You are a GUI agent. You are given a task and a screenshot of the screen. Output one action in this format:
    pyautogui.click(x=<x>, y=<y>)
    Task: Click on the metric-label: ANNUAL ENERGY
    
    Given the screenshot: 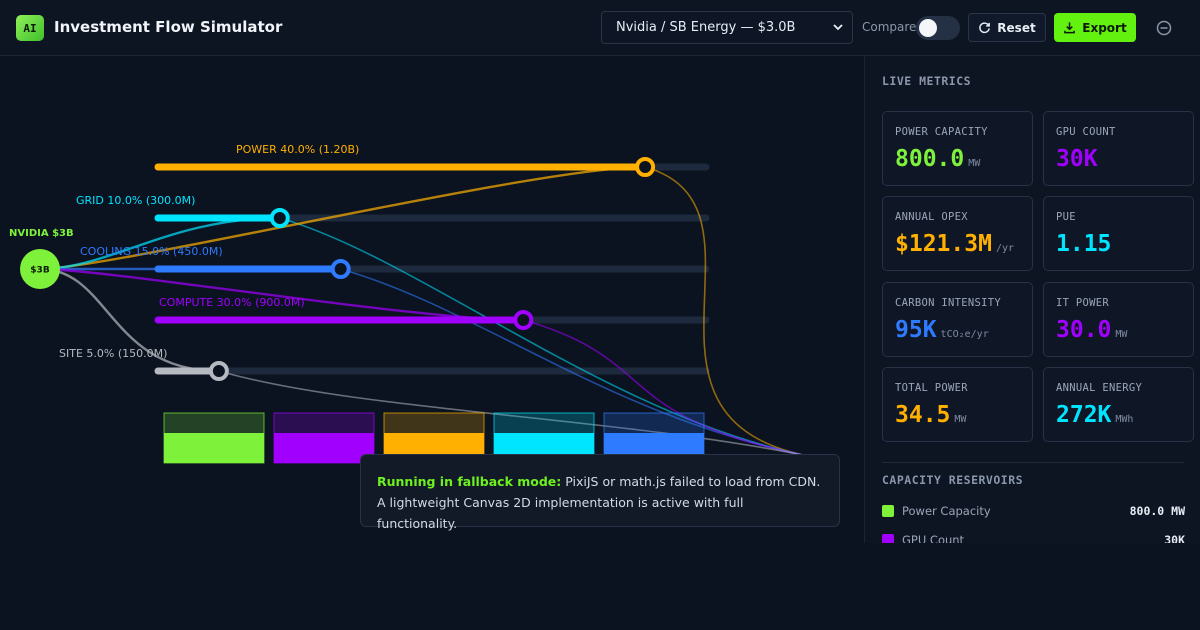 What is the action you would take?
    pyautogui.click(x=1099, y=388)
    